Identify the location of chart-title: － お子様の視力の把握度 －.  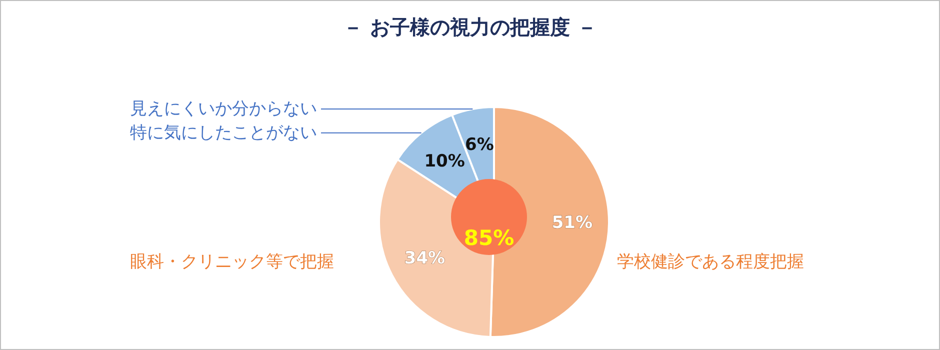
(470, 27).